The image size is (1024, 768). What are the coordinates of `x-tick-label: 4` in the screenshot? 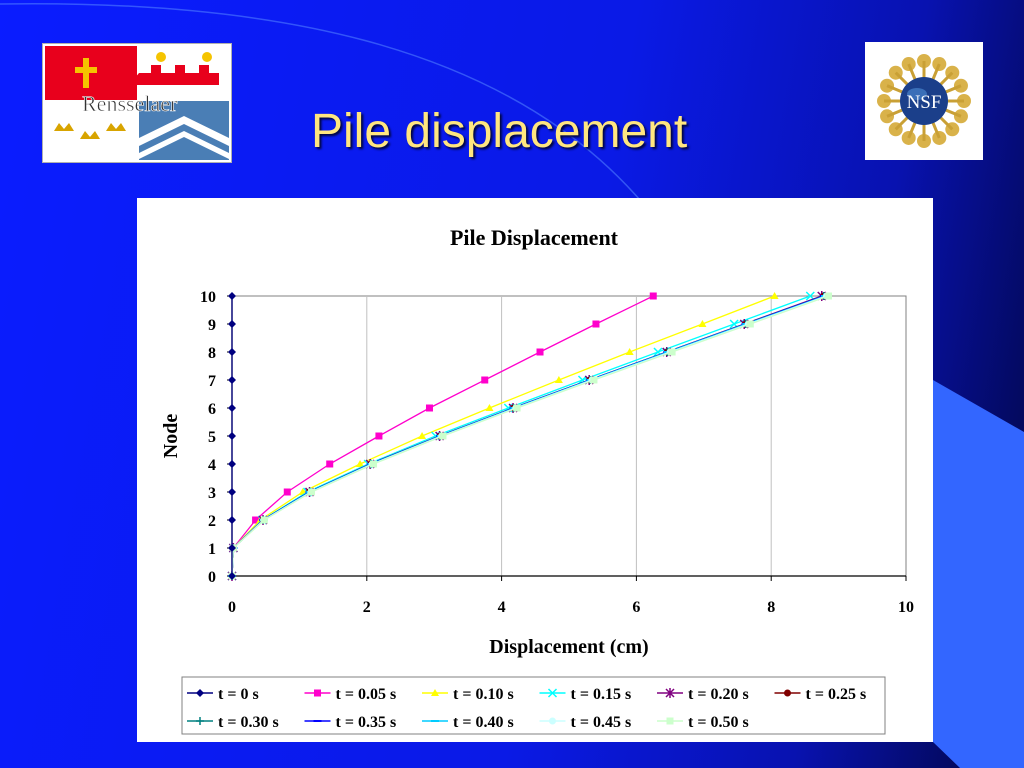 It's located at (502, 607).